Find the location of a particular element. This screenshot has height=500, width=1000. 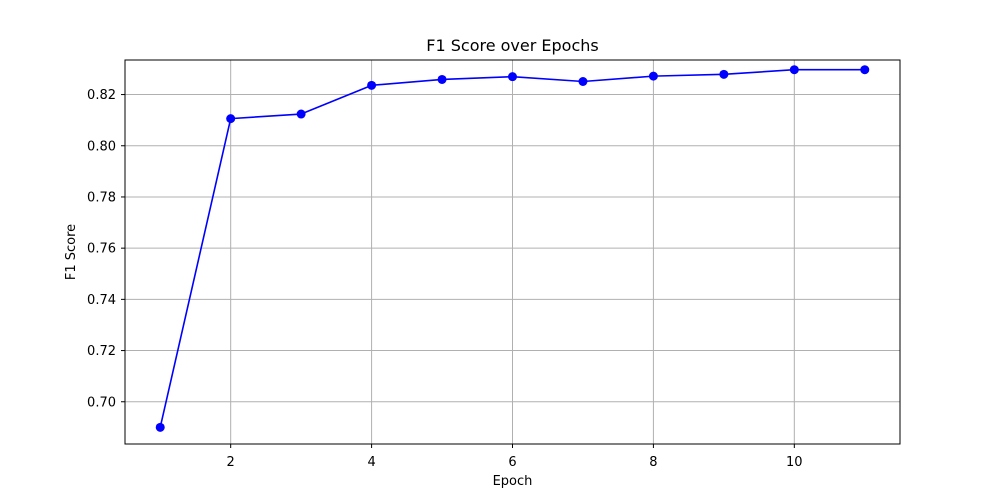

x-axis-label: Epoch is located at coordinates (513, 481).